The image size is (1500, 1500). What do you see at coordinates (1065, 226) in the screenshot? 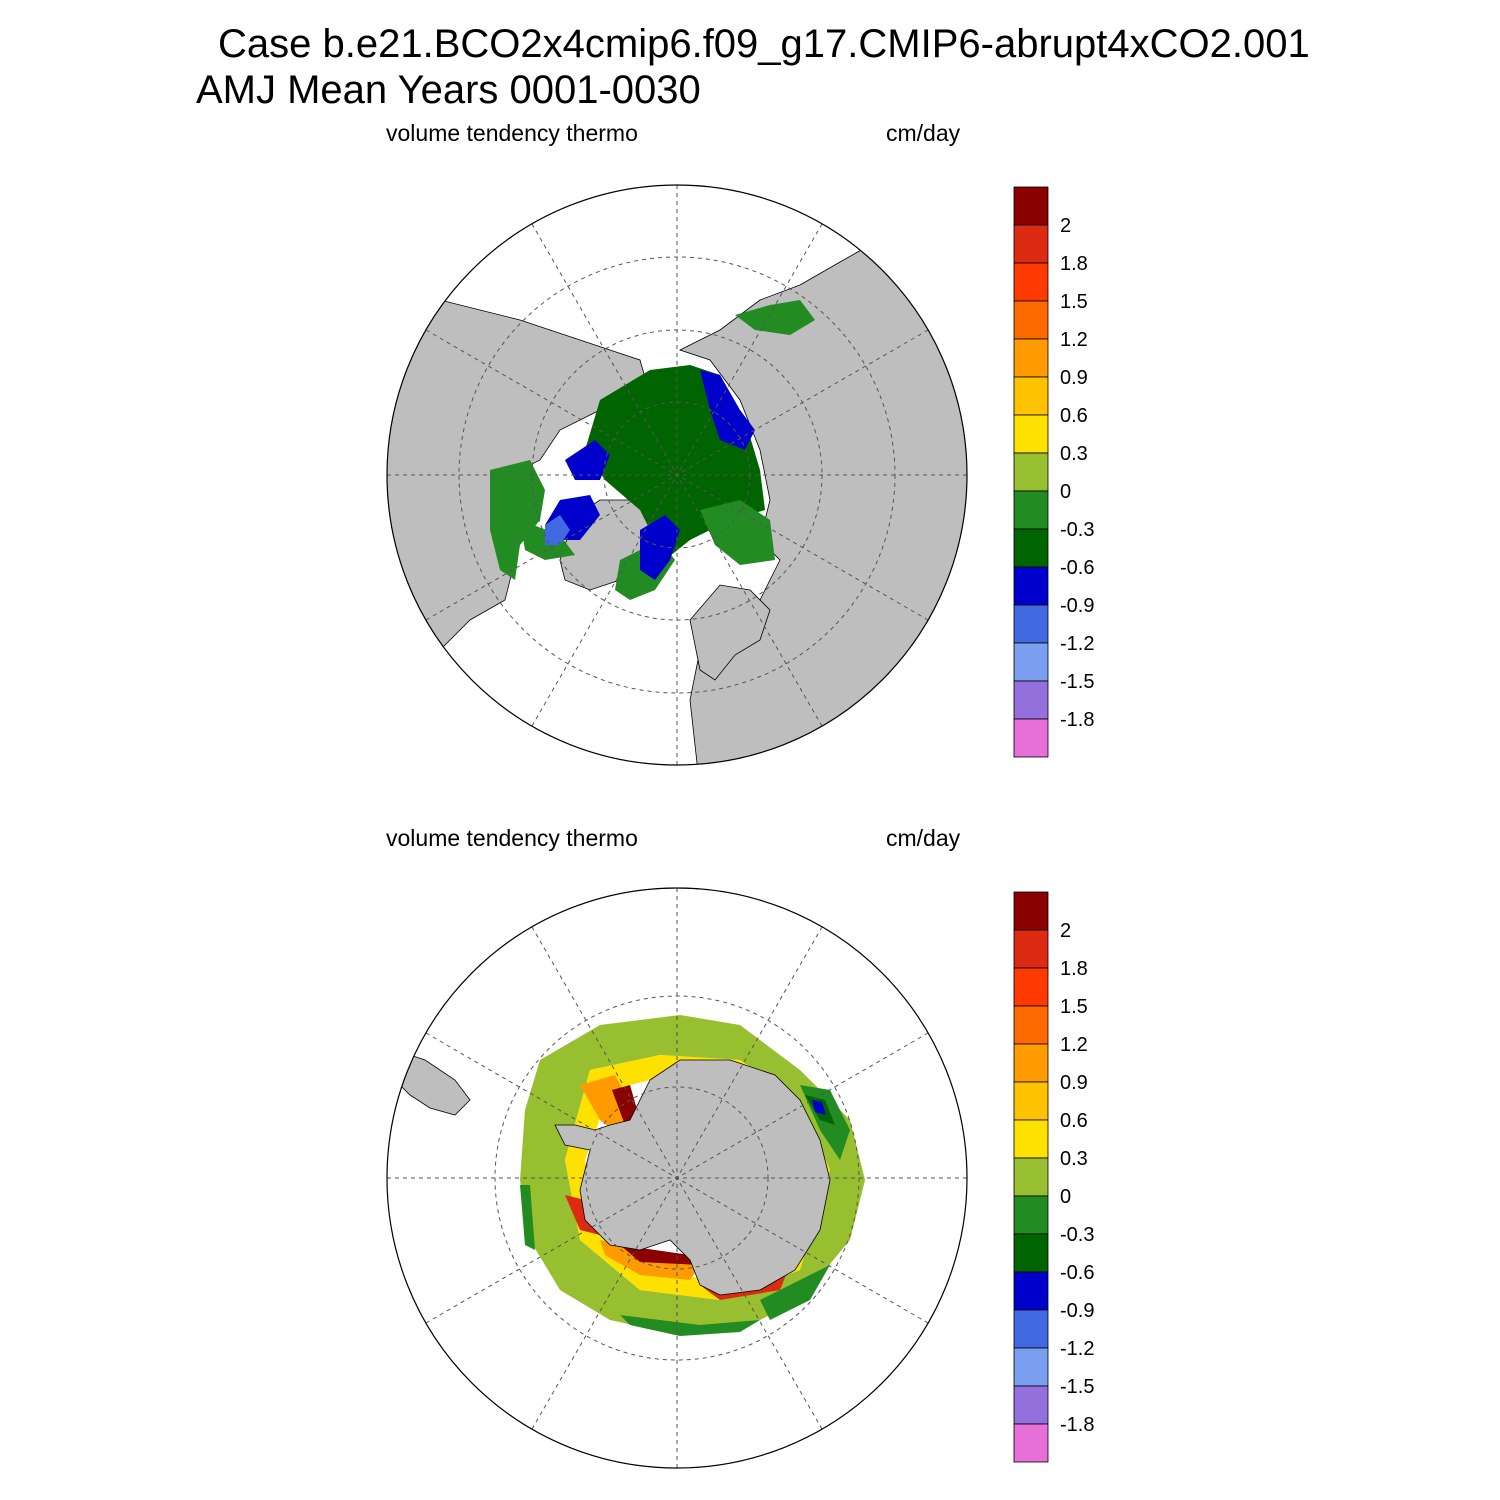
I see `north-colorbar-label: 2` at bounding box center [1065, 226].